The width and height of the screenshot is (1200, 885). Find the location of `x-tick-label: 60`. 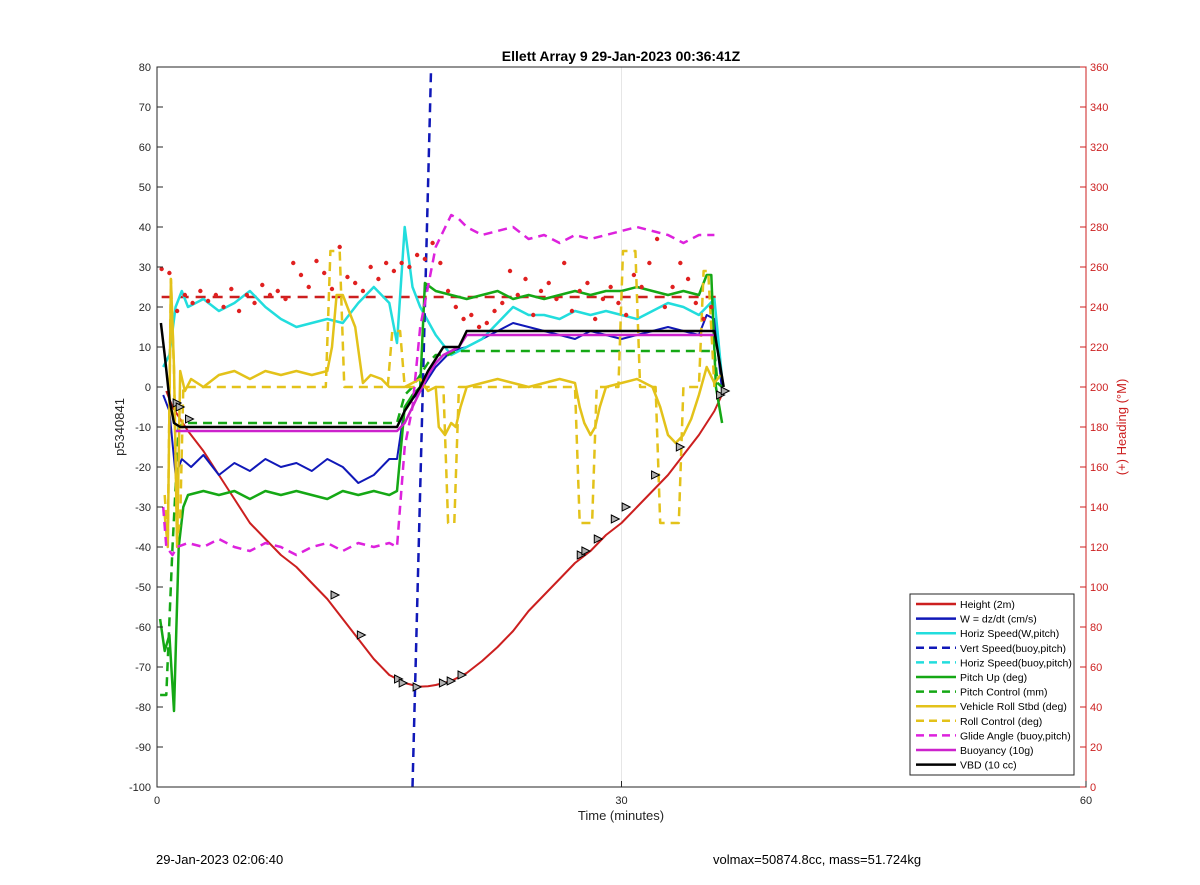

x-tick-label: 60 is located at coordinates (1086, 801).